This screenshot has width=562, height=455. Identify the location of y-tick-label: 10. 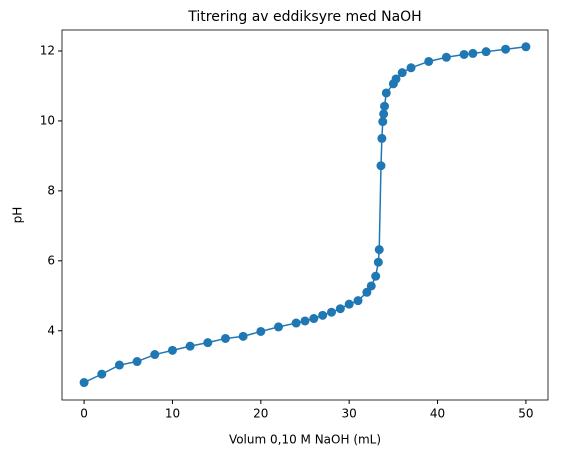
(47, 120).